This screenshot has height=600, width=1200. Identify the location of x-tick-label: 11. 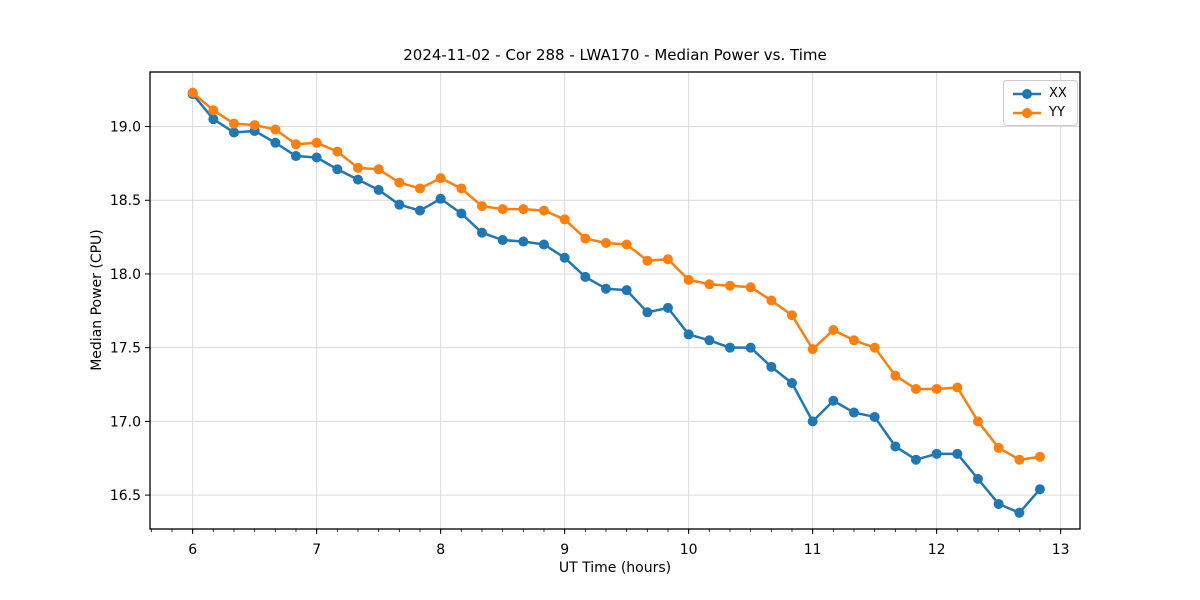
(813, 550).